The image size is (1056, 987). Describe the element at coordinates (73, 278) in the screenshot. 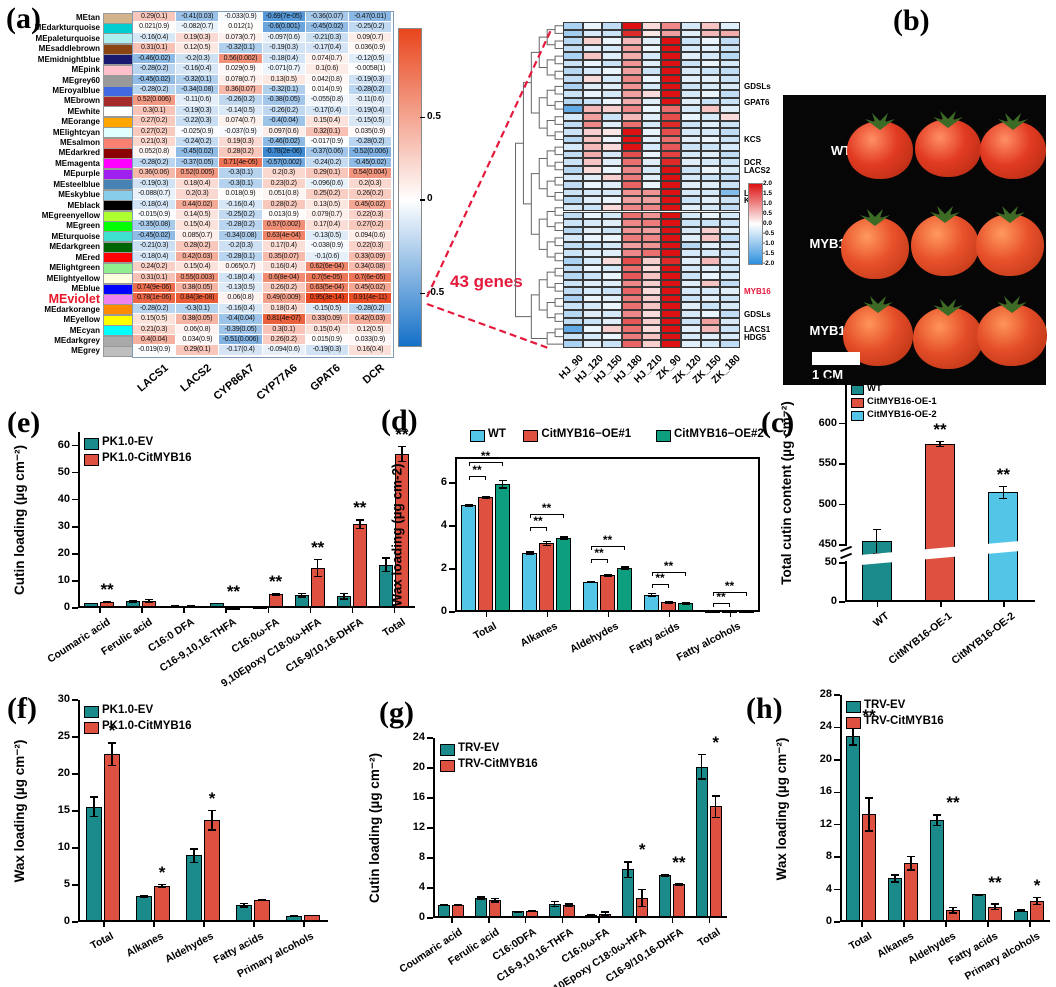

I see `module-label: MElightyellow` at that location.